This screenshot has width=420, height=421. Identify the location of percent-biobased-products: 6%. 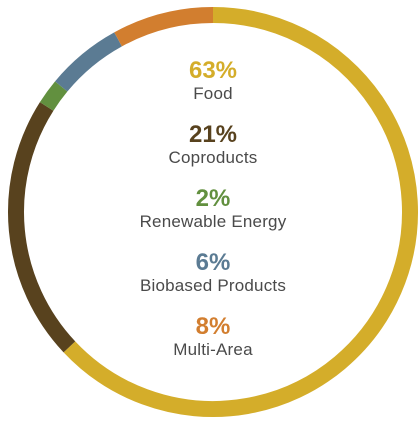
(213, 262).